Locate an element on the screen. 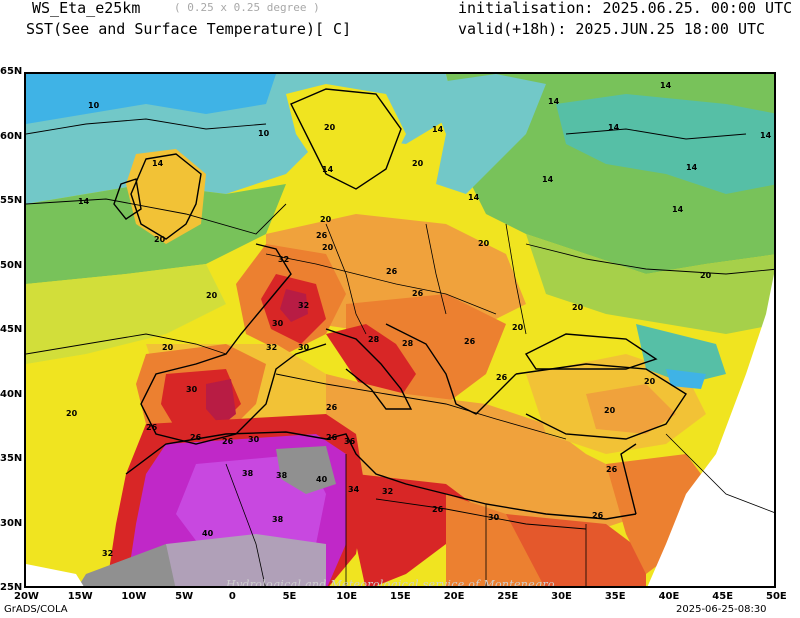 The image size is (800, 618). footer-right: 2025-06-25-08:30 is located at coordinates (721, 609).